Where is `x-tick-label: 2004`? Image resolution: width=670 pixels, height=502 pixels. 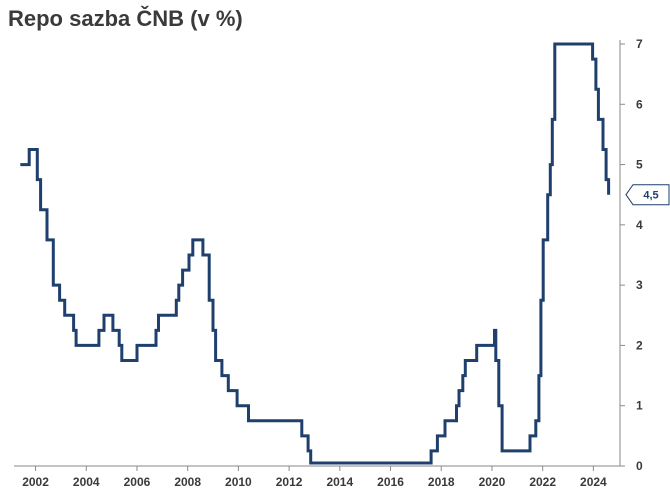 x-tick-label: 2004 is located at coordinates (86, 482).